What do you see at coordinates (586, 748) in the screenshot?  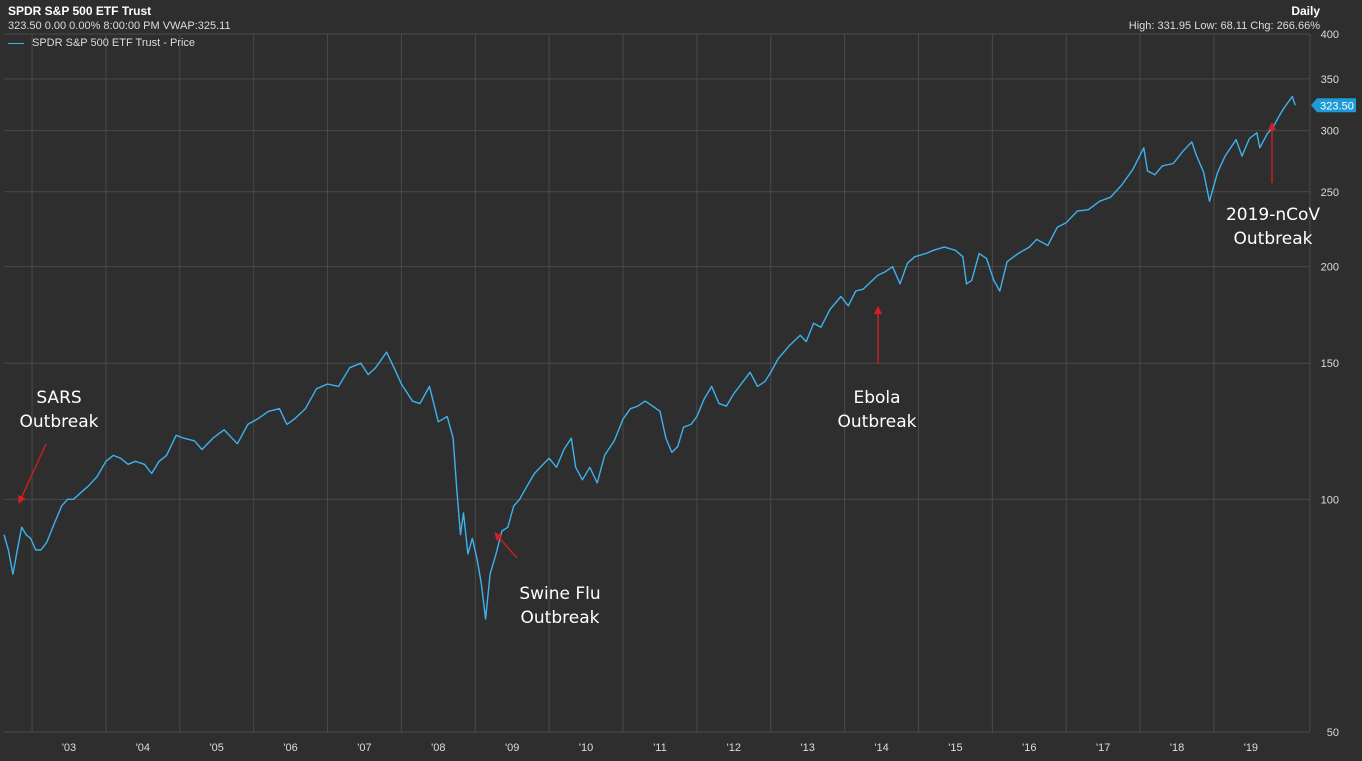 I see `x-tick-label: '10` at bounding box center [586, 748].